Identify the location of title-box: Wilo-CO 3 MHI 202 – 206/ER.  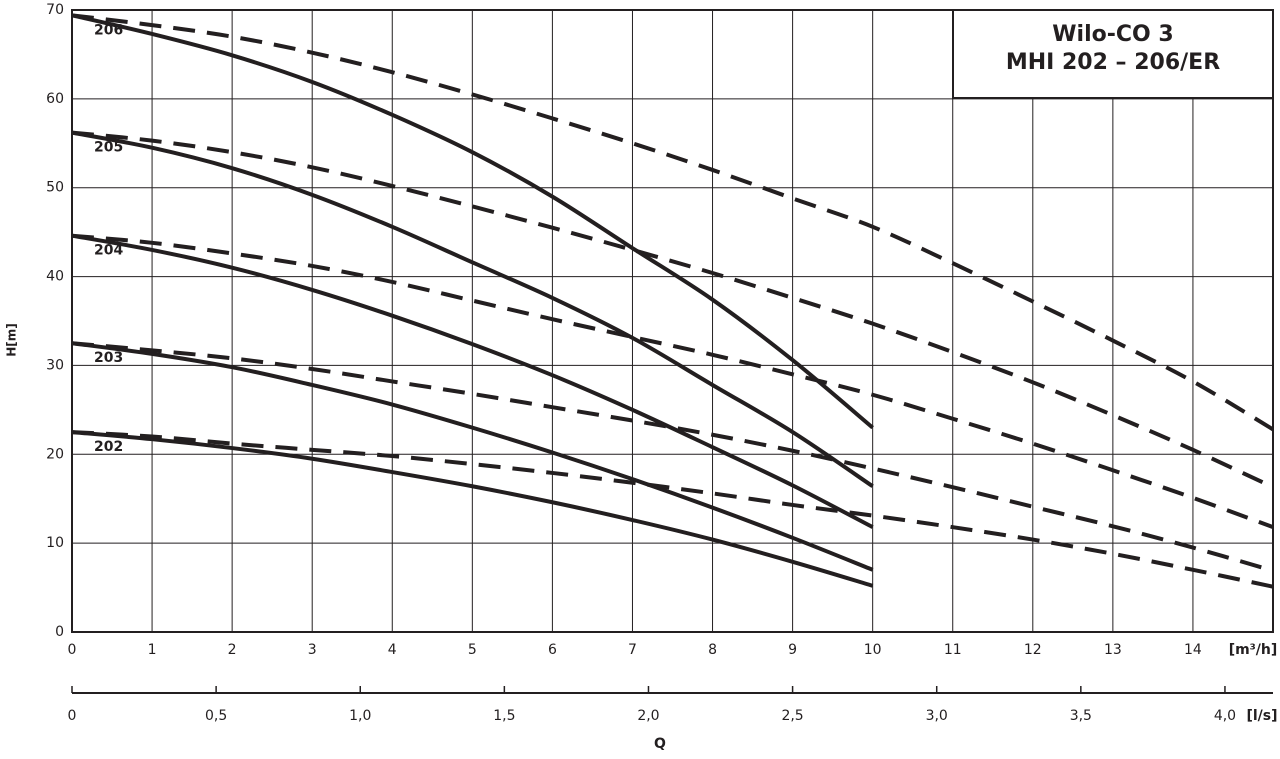
(1113, 54).